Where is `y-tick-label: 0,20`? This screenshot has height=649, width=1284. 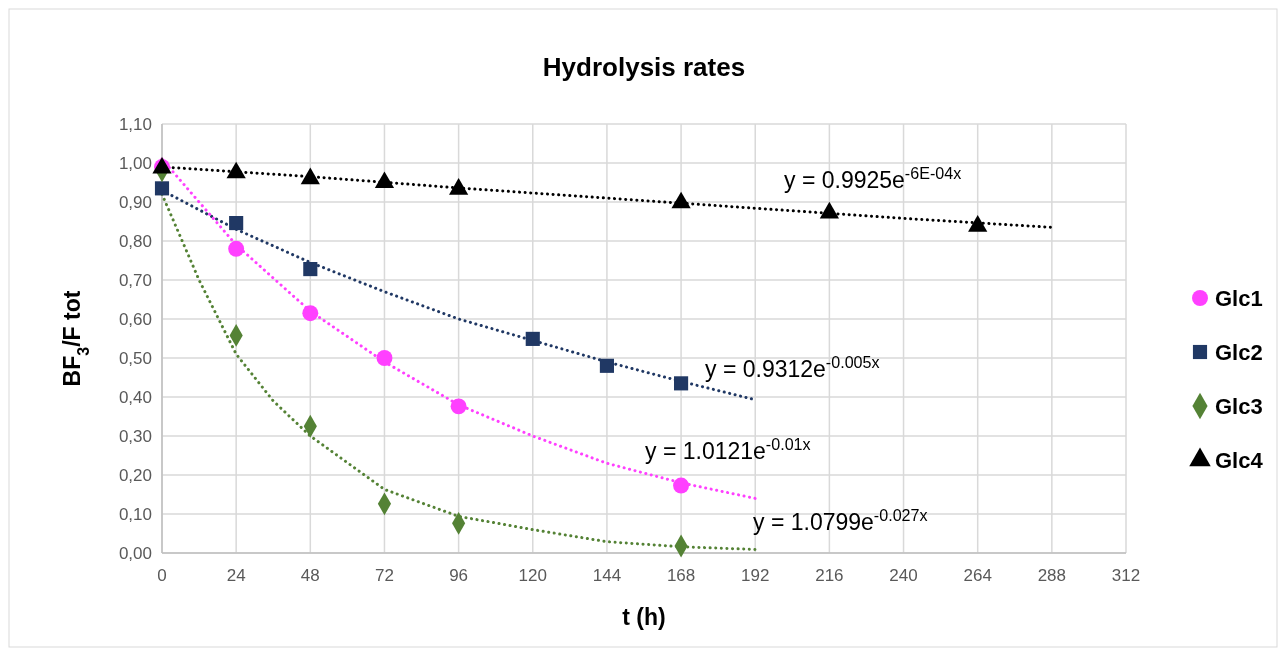 y-tick-label: 0,20 is located at coordinates (135, 475).